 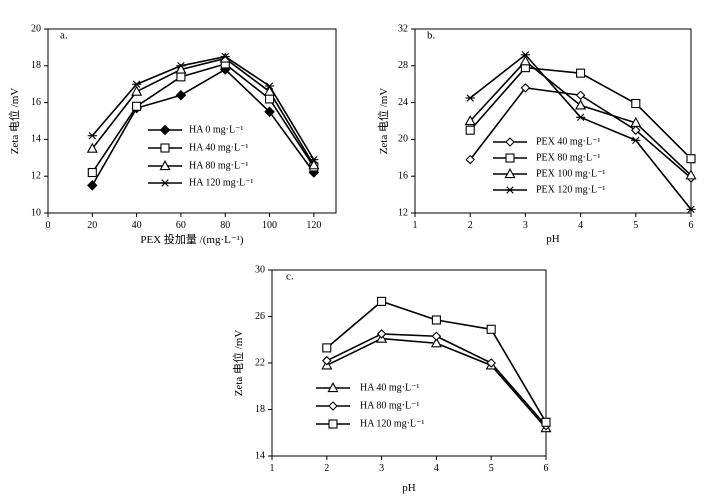 What do you see at coordinates (635, 225) in the screenshot?
I see `panel-b-x-tick-label: 5` at bounding box center [635, 225].